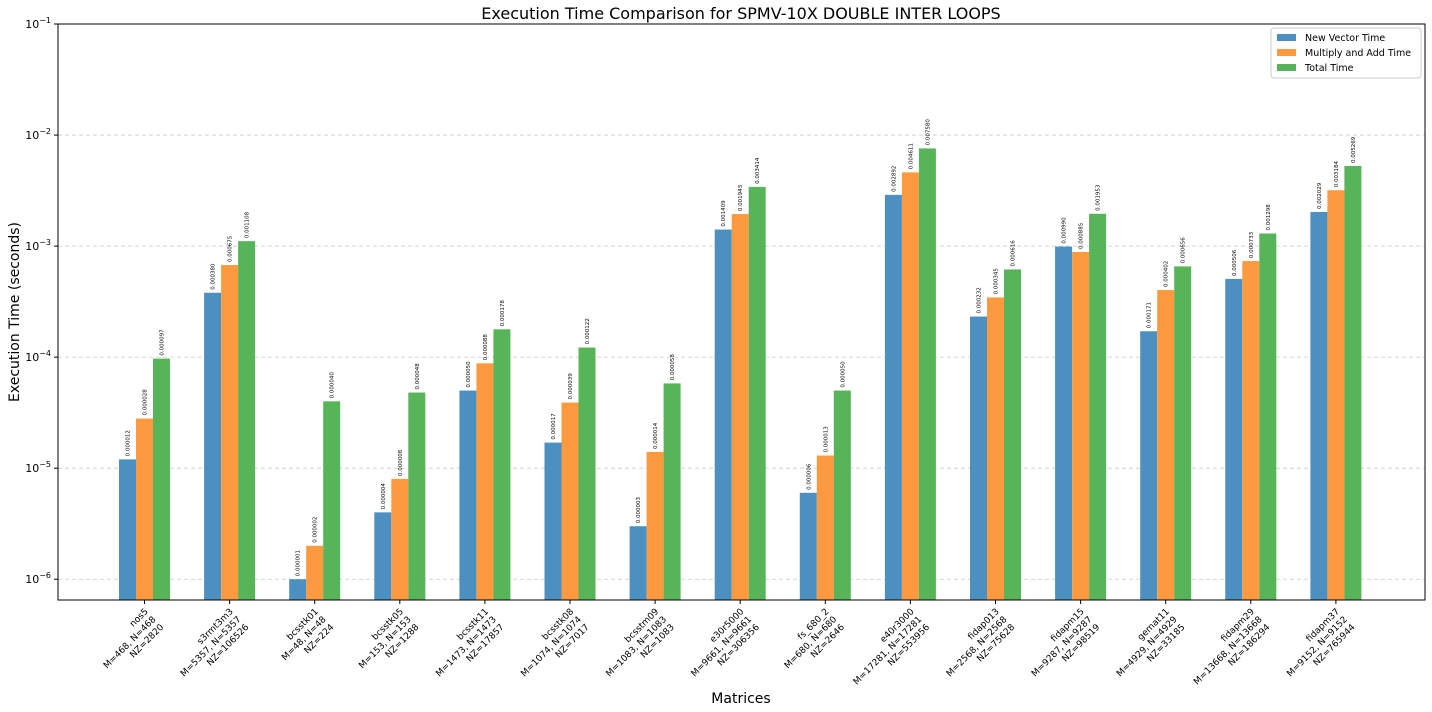 The image size is (1432, 712). What do you see at coordinates (248, 224) in the screenshot?
I see `value-label: 0.001108` at bounding box center [248, 224].